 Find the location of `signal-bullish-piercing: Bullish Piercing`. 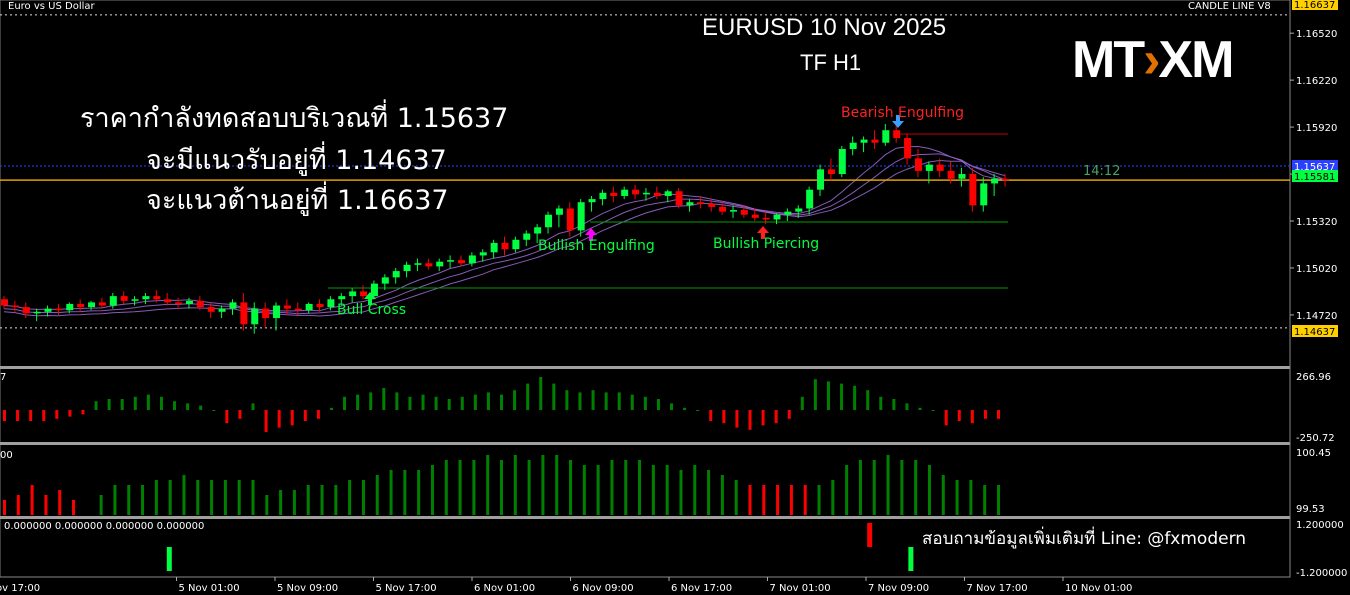

signal-bullish-piercing: Bullish Piercing is located at coordinates (766, 244).